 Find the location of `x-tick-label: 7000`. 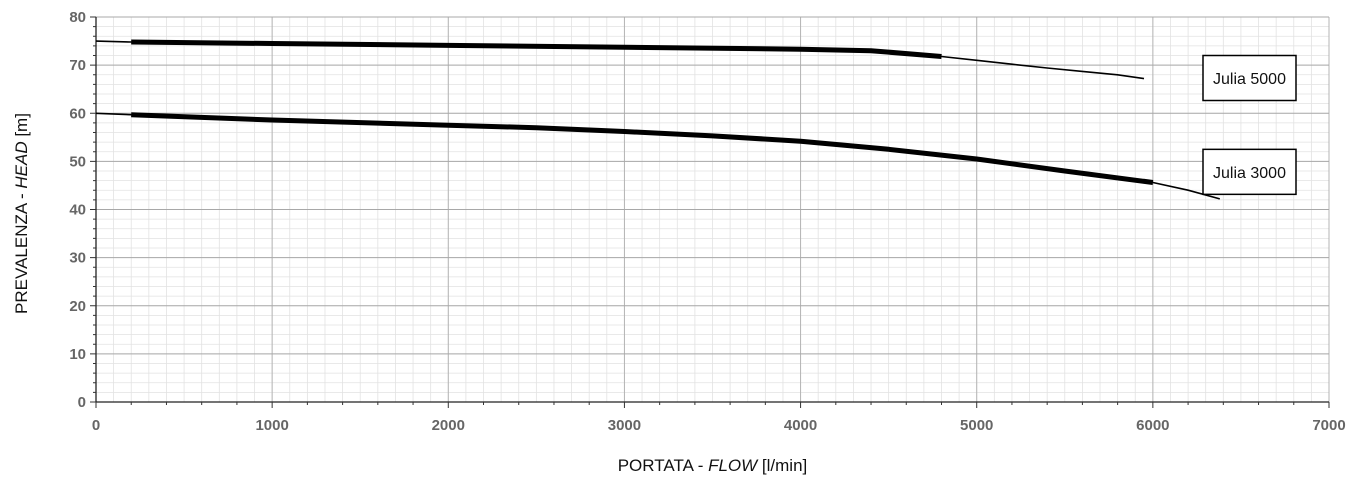

x-tick-label: 7000 is located at coordinates (1328, 425).